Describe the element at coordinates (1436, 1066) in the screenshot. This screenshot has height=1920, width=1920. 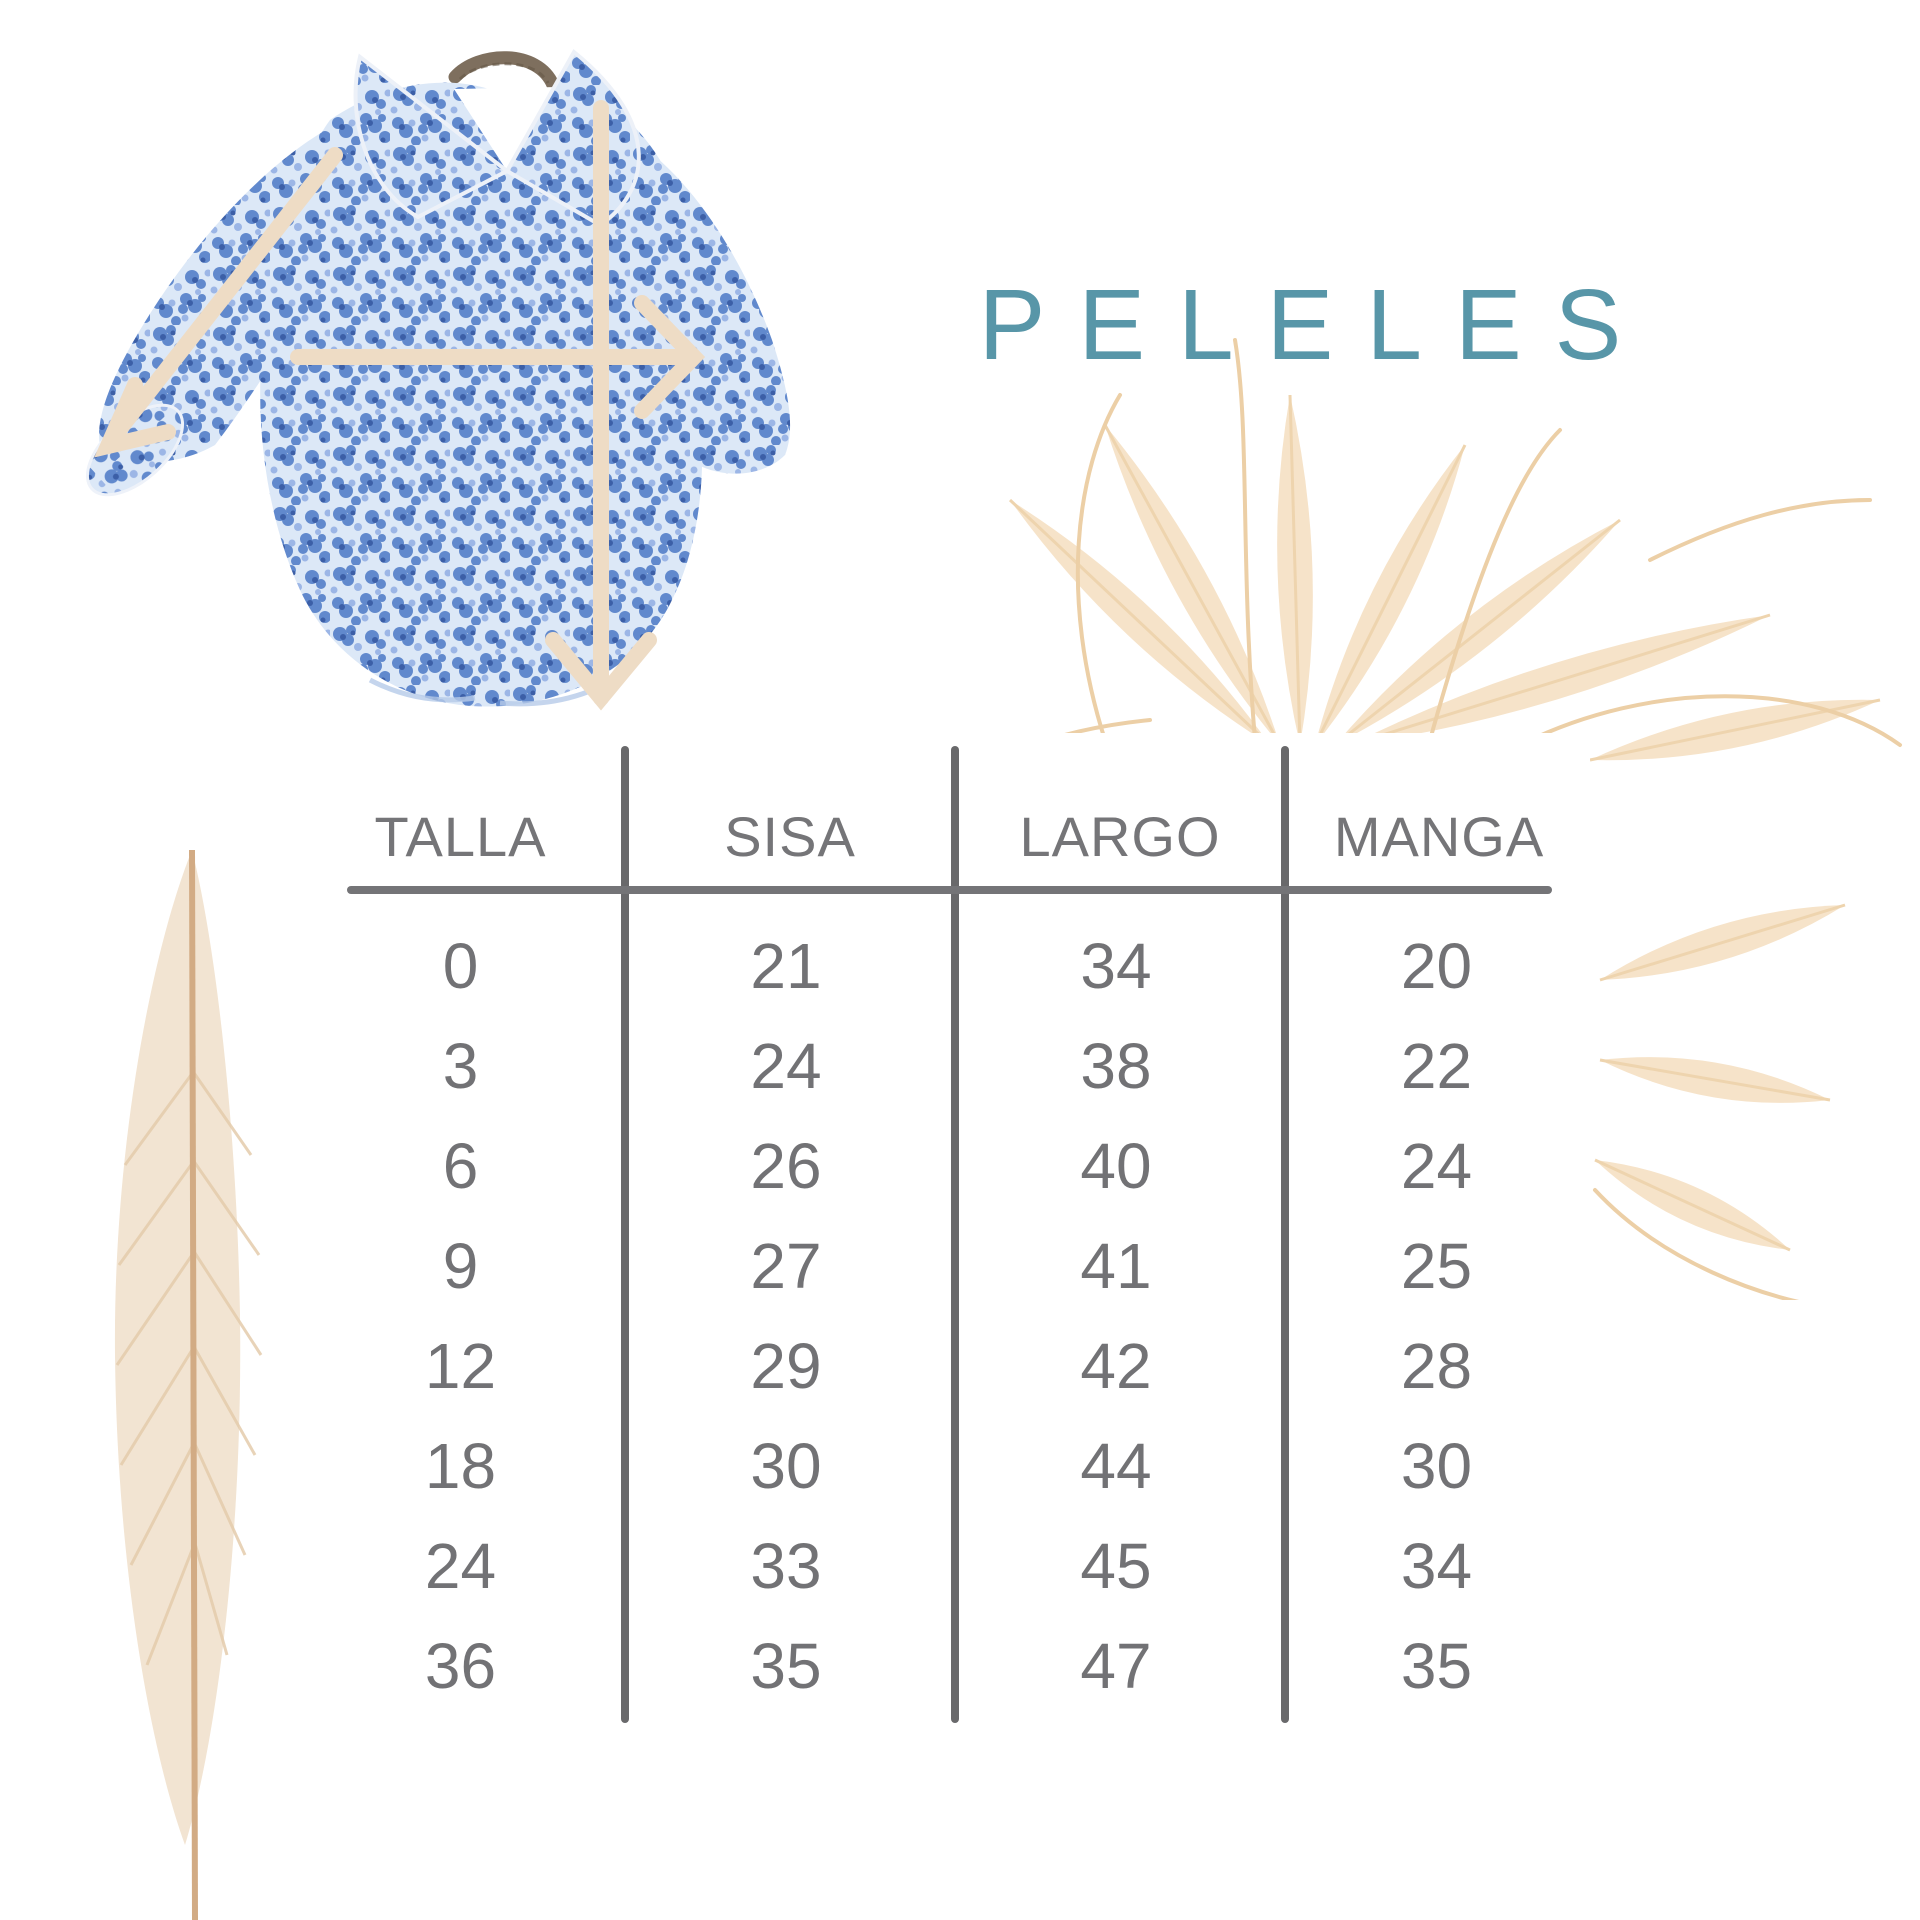
I see `table-cell: 22` at that location.